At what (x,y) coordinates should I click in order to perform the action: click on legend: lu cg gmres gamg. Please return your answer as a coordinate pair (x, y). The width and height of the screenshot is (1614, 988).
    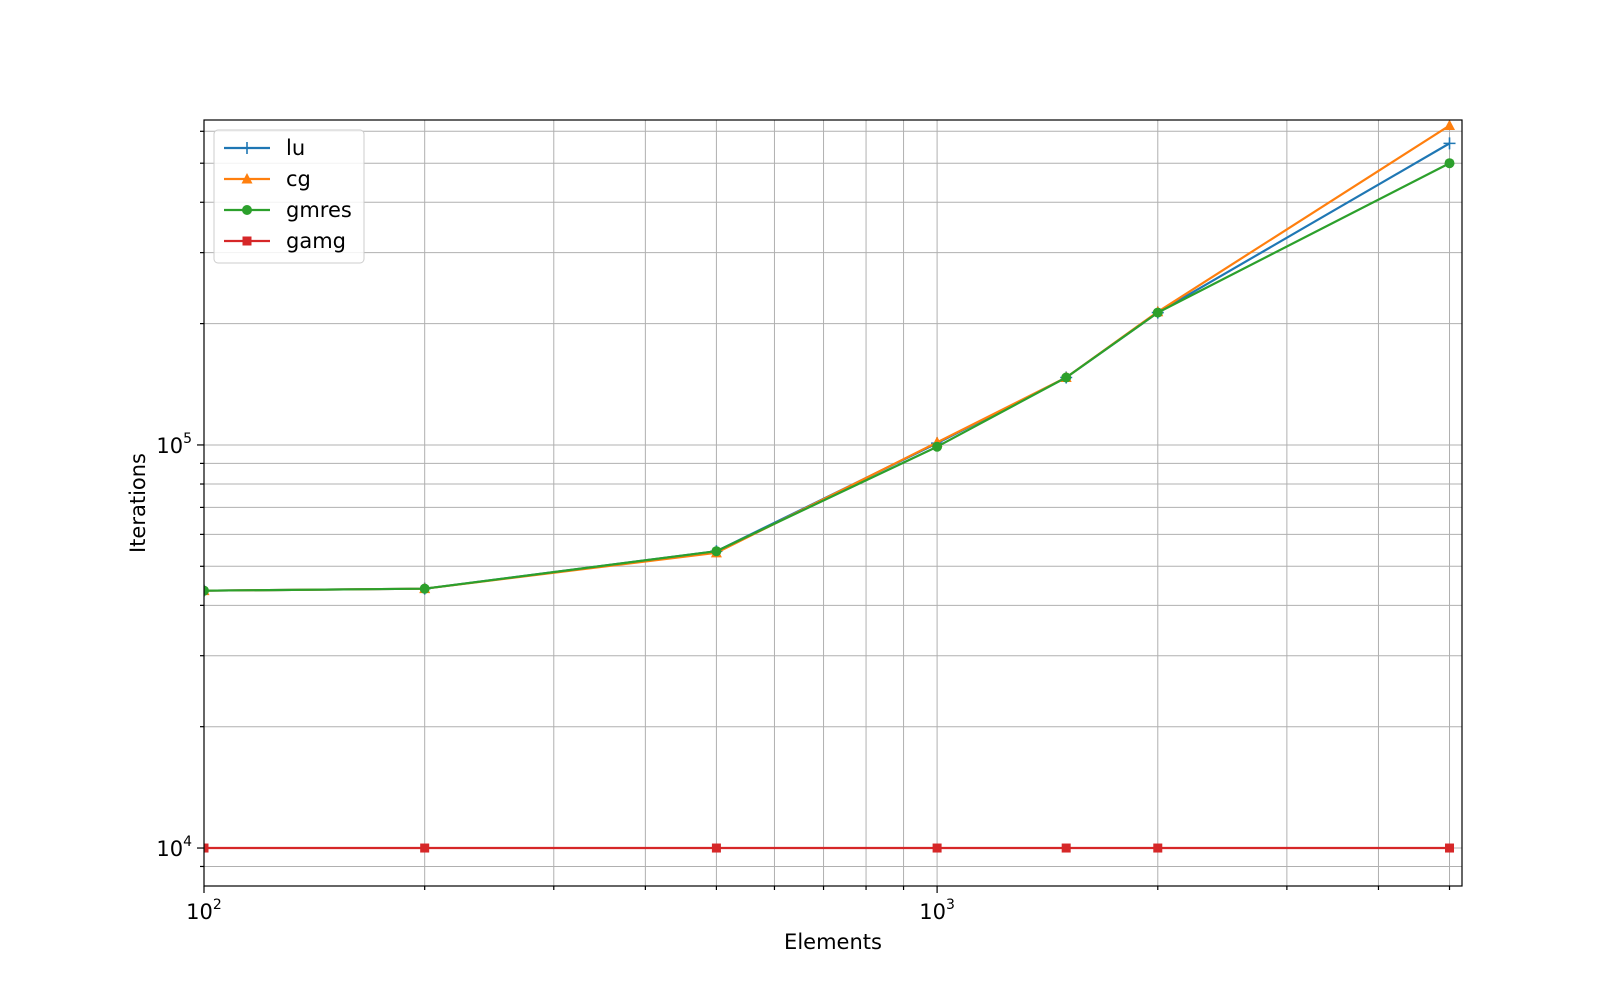
    Looking at the image, I should click on (289, 196).